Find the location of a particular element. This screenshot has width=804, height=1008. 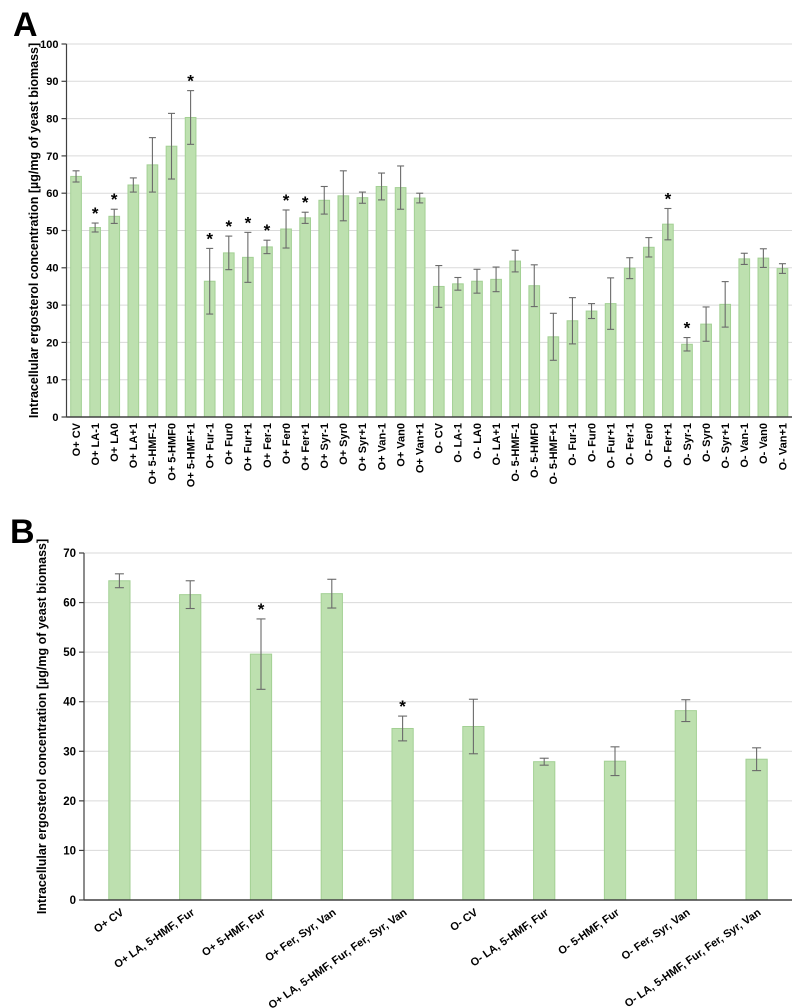

x-category-label: O+ 5-HMF-1 is located at coordinates (153, 453).